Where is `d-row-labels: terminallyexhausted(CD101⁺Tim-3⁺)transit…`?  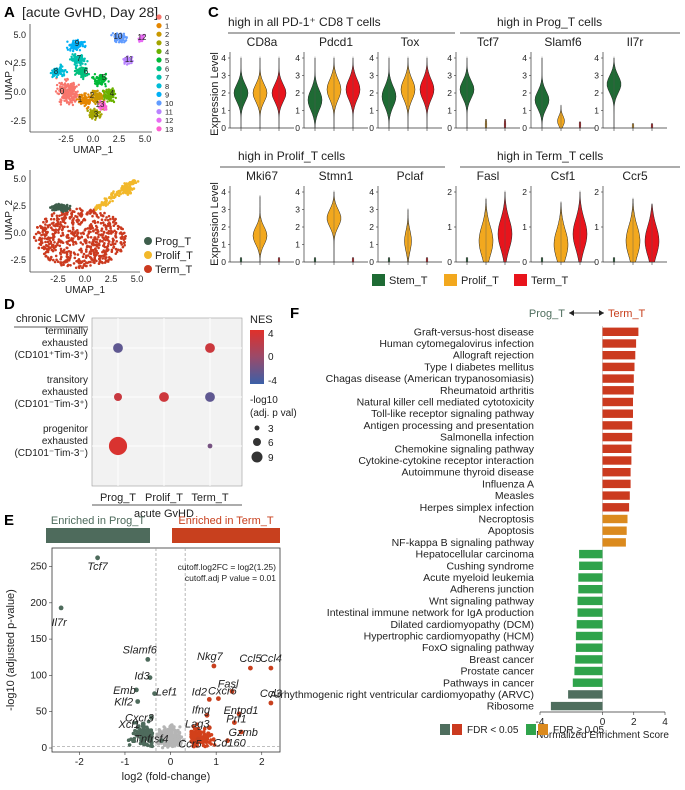 d-row-labels: terminallyexhausted(CD101⁺Tim-3⁺)transit… is located at coordinates (51, 392).